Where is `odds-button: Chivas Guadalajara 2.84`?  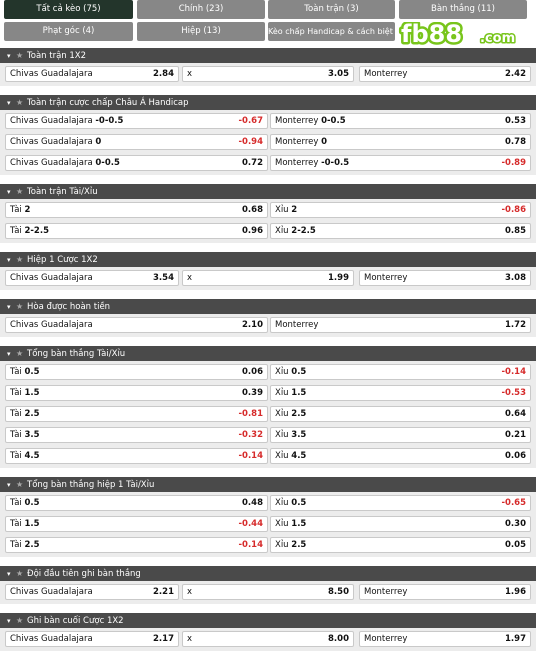
odds-button: Chivas Guadalajara 2.84 is located at coordinates (92, 74).